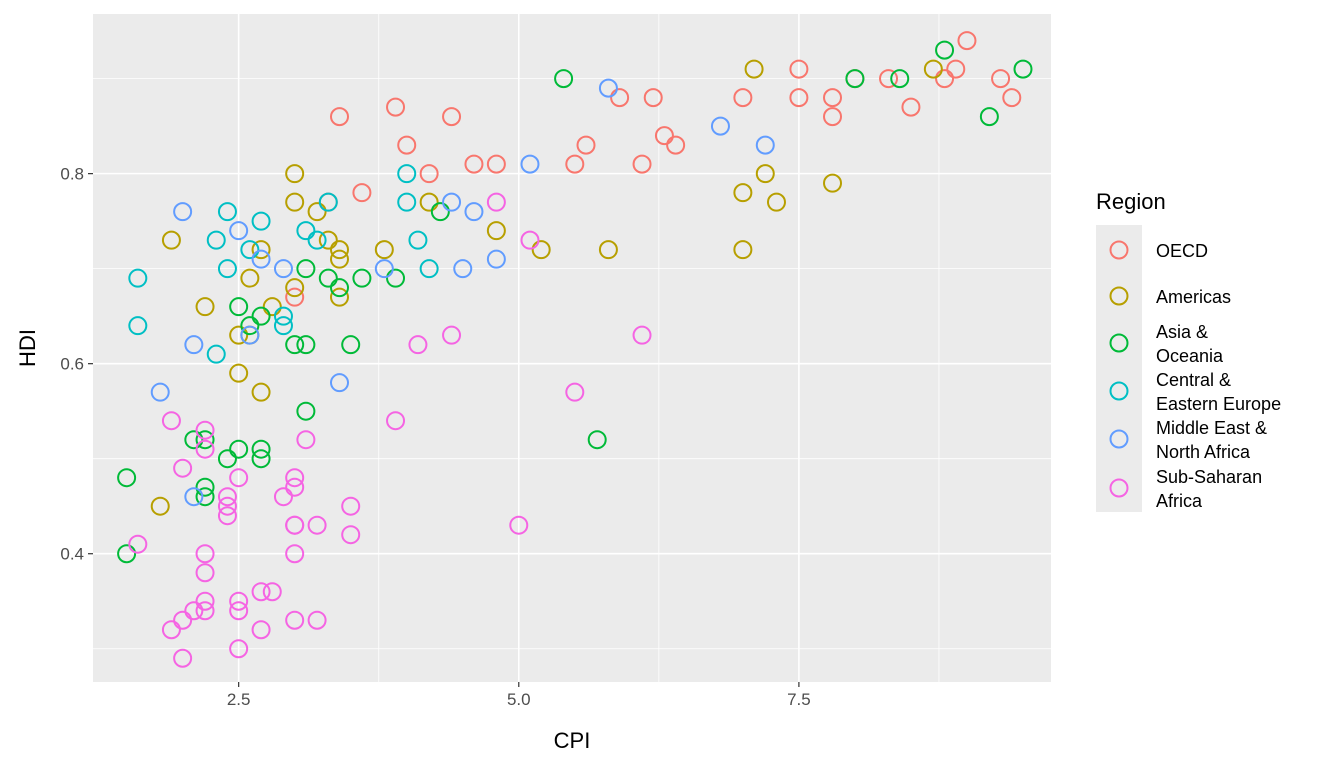 This screenshot has width=1344, height=768. I want to click on x-axis: 2.5 5.0 7.5, so click(519, 695).